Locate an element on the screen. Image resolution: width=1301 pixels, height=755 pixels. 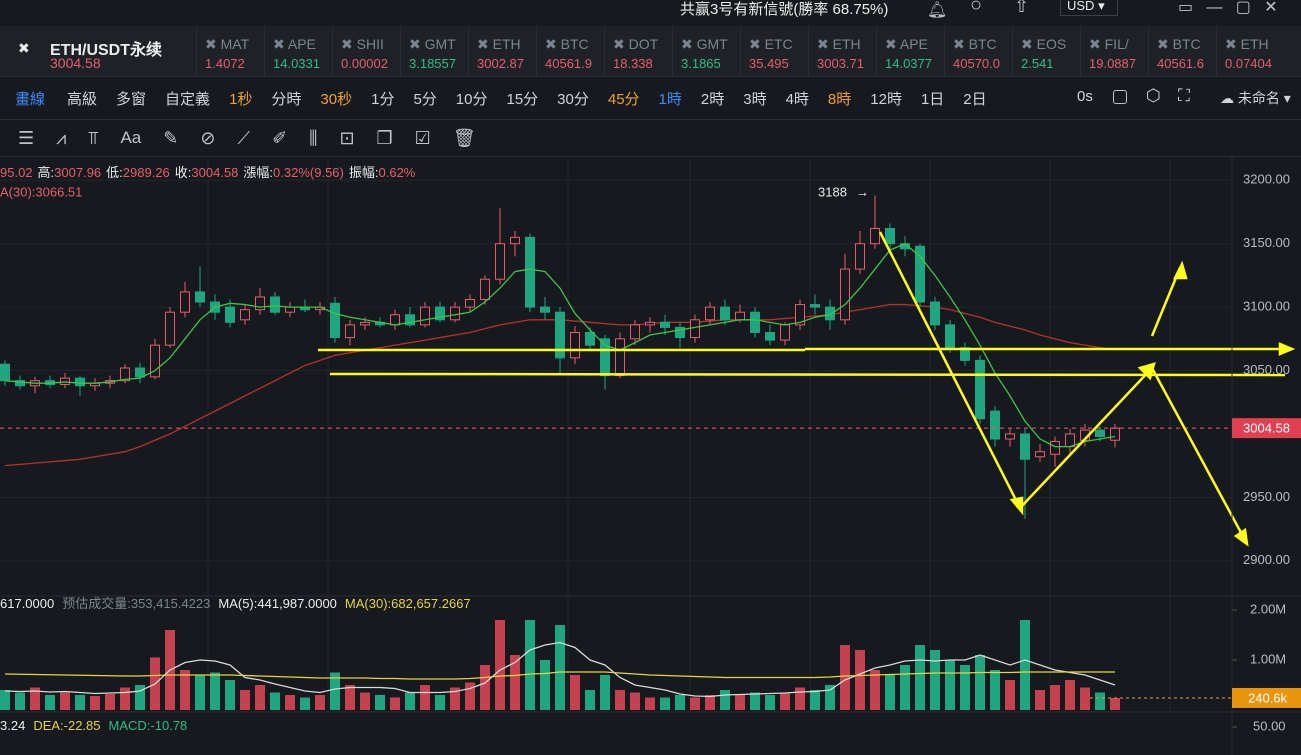
last-volume-box is located at coordinates (1266, 697).